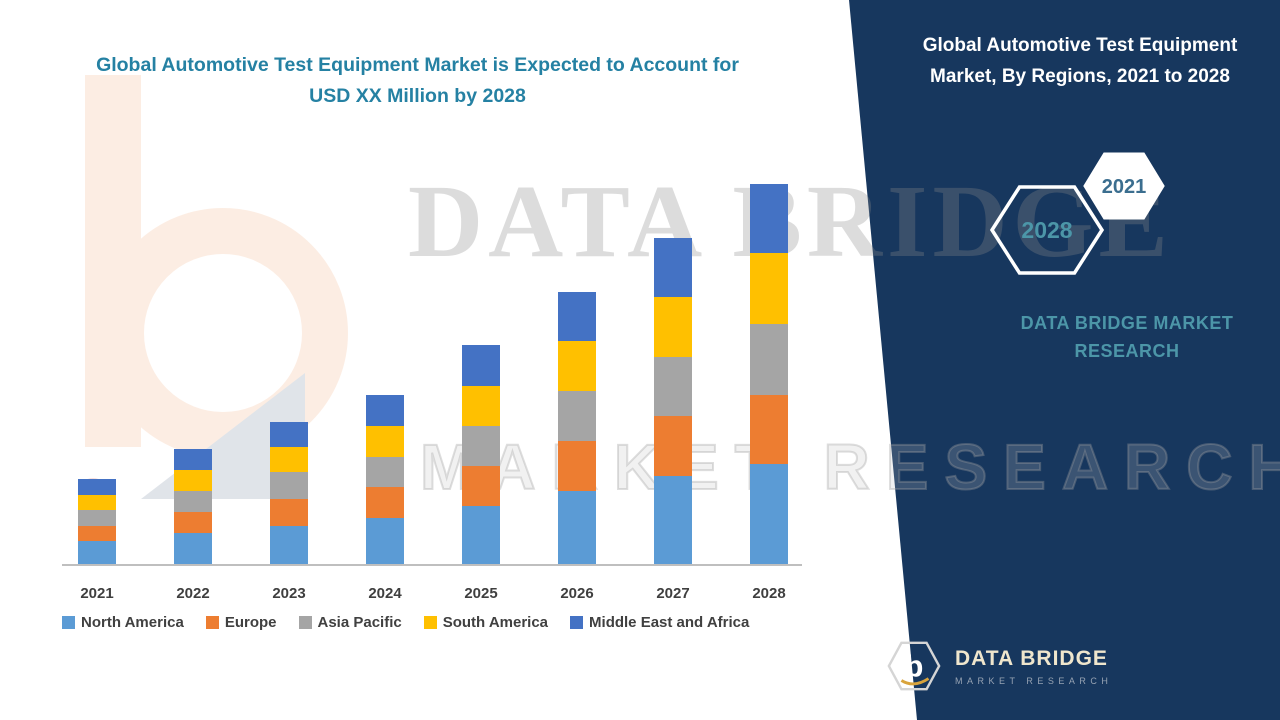 This screenshot has width=1280, height=720. What do you see at coordinates (193, 593) in the screenshot?
I see `x-axis-label: 2022` at bounding box center [193, 593].